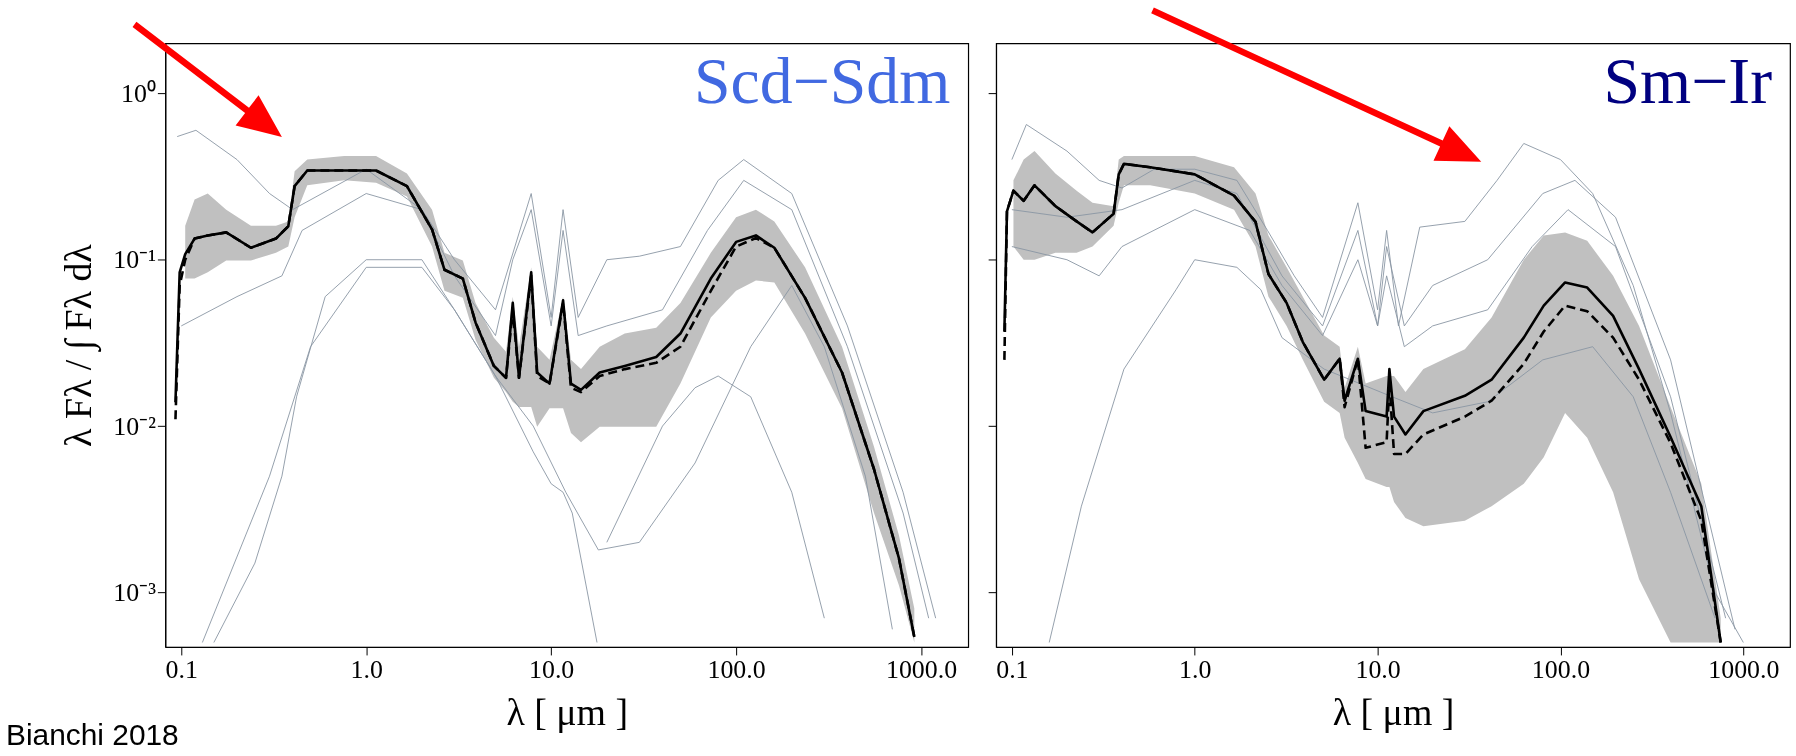 The width and height of the screenshot is (1796, 756). I want to click on y-tick-label: 10⁻³, so click(135, 592).